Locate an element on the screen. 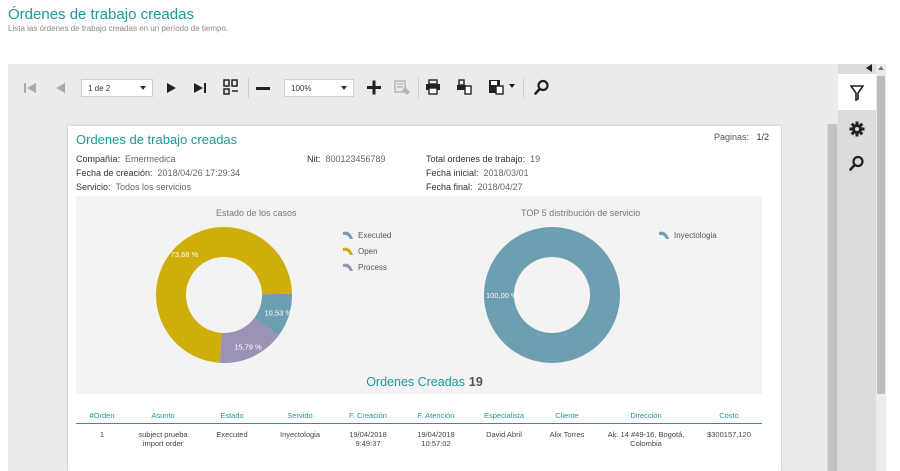 This screenshot has height=471, width=900. slice-label-open: 73,68 % is located at coordinates (185, 254).